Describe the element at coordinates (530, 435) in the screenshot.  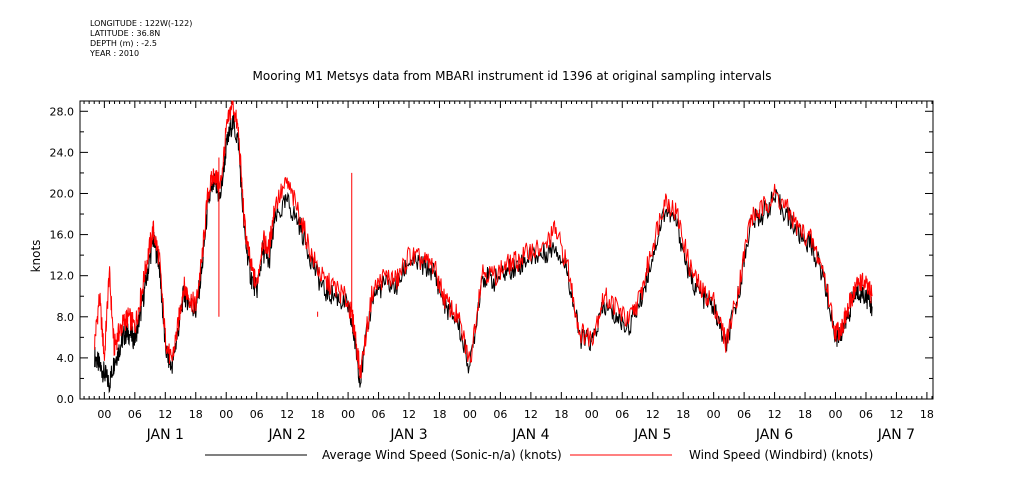
I see `x-day-label: JAN 4` at that location.